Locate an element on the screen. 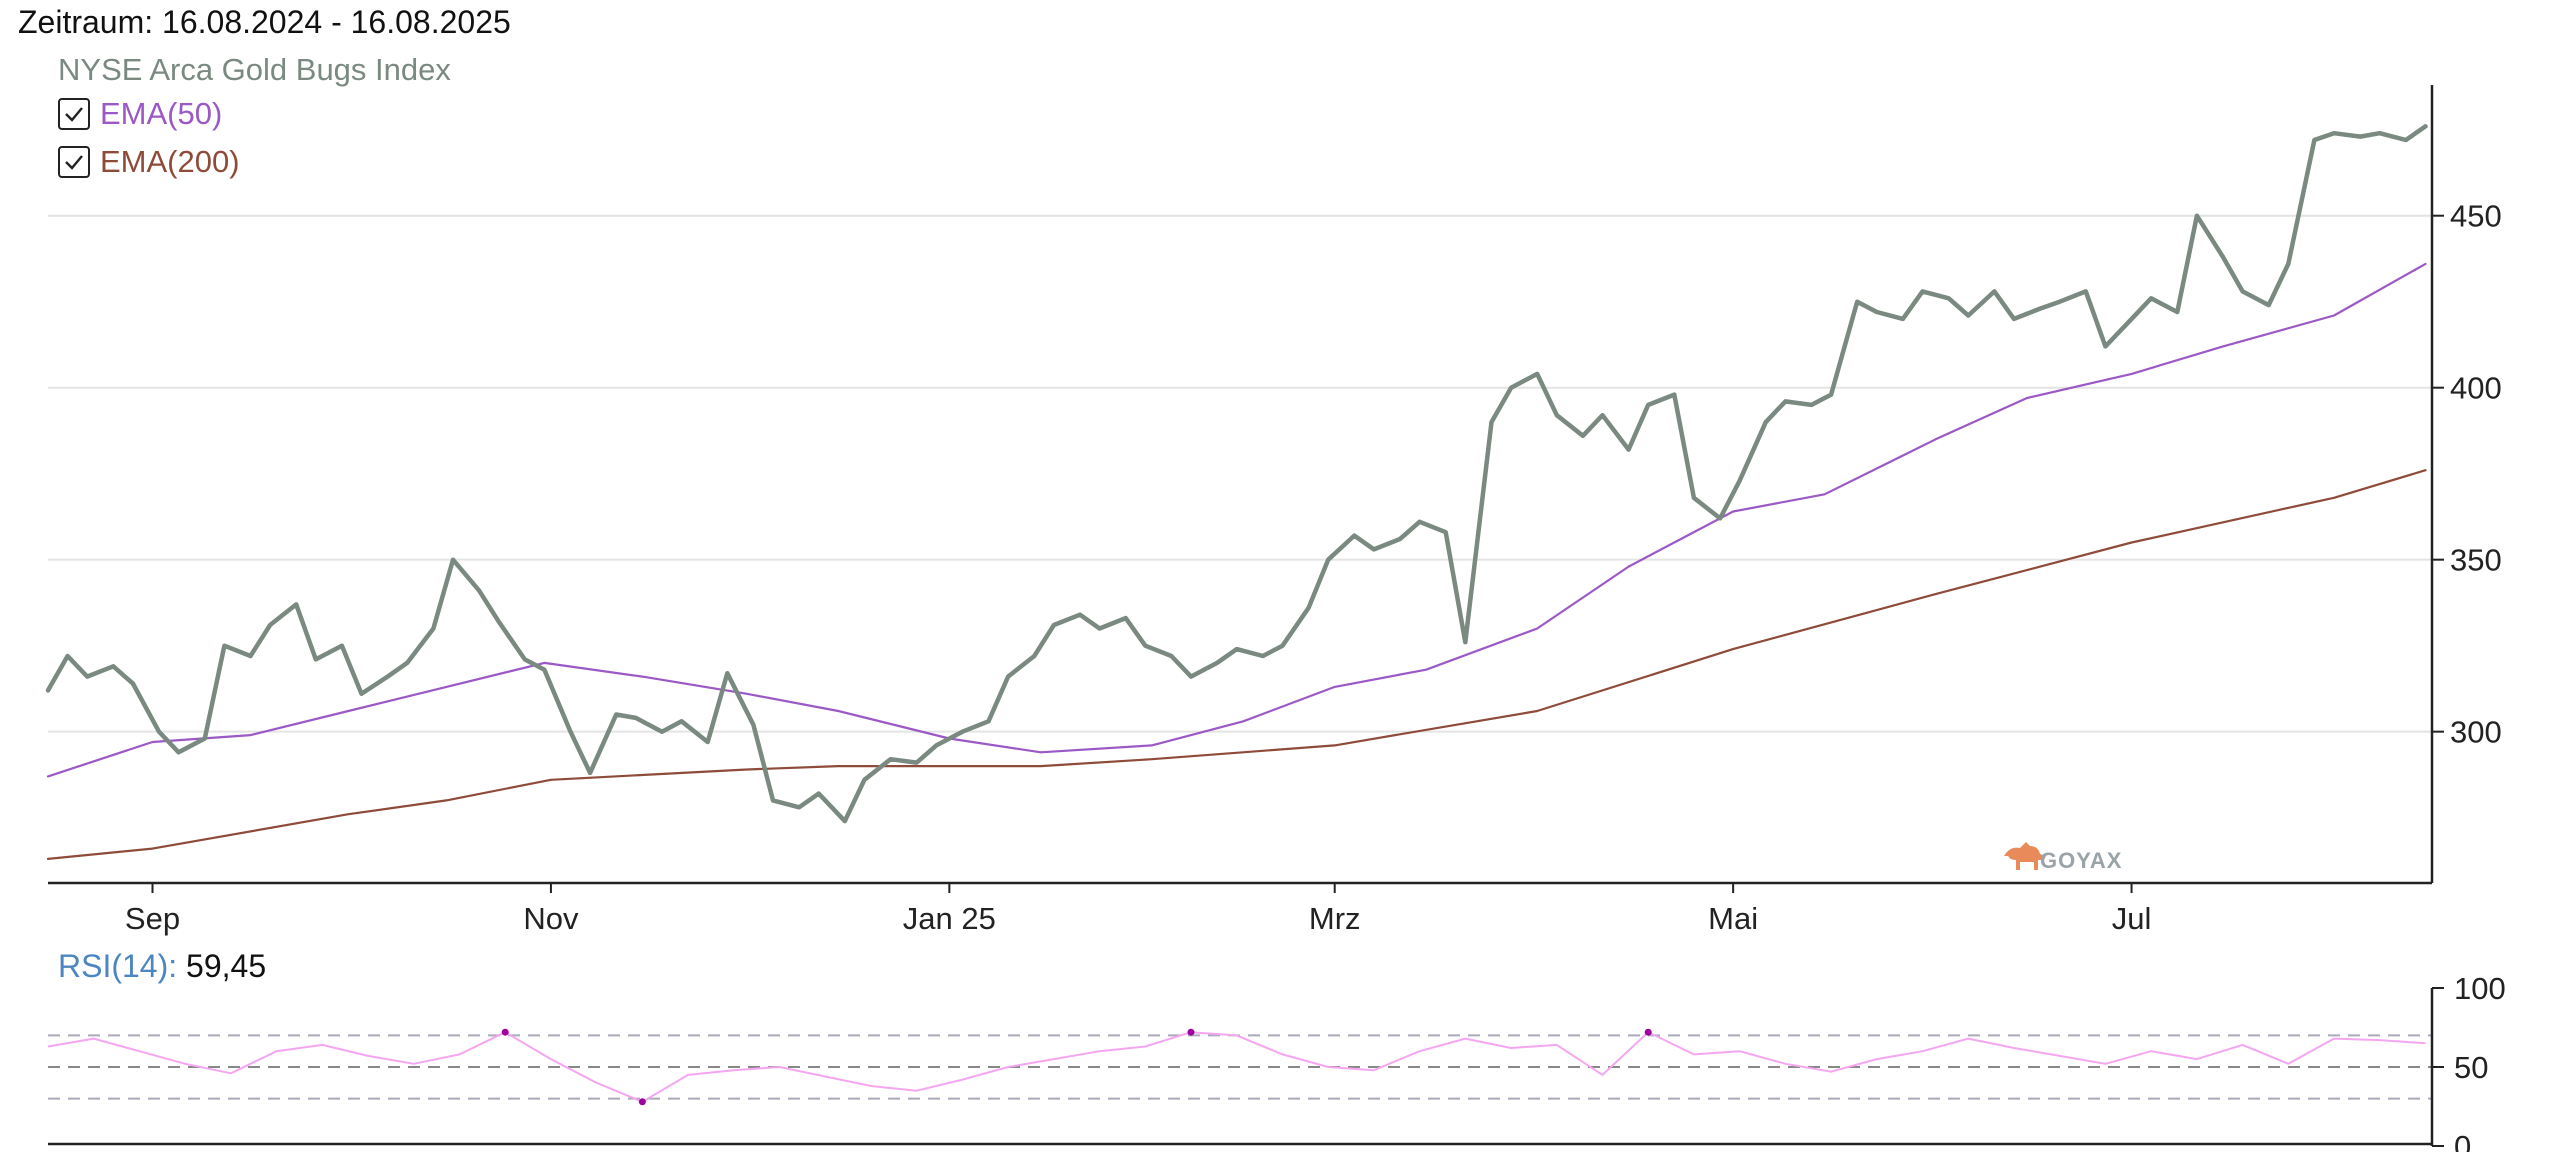  ema50-checkbox is located at coordinates (74, 114).